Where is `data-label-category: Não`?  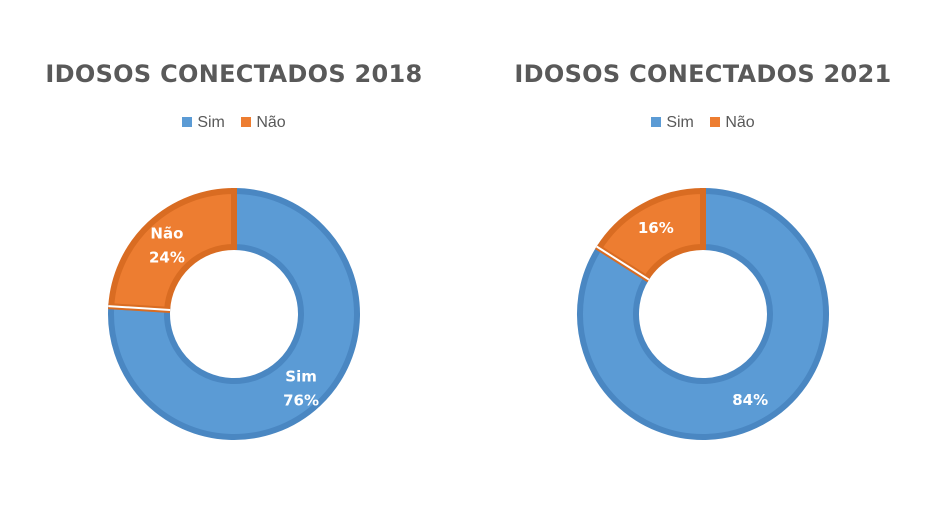 data-label-category: Não is located at coordinates (166, 234).